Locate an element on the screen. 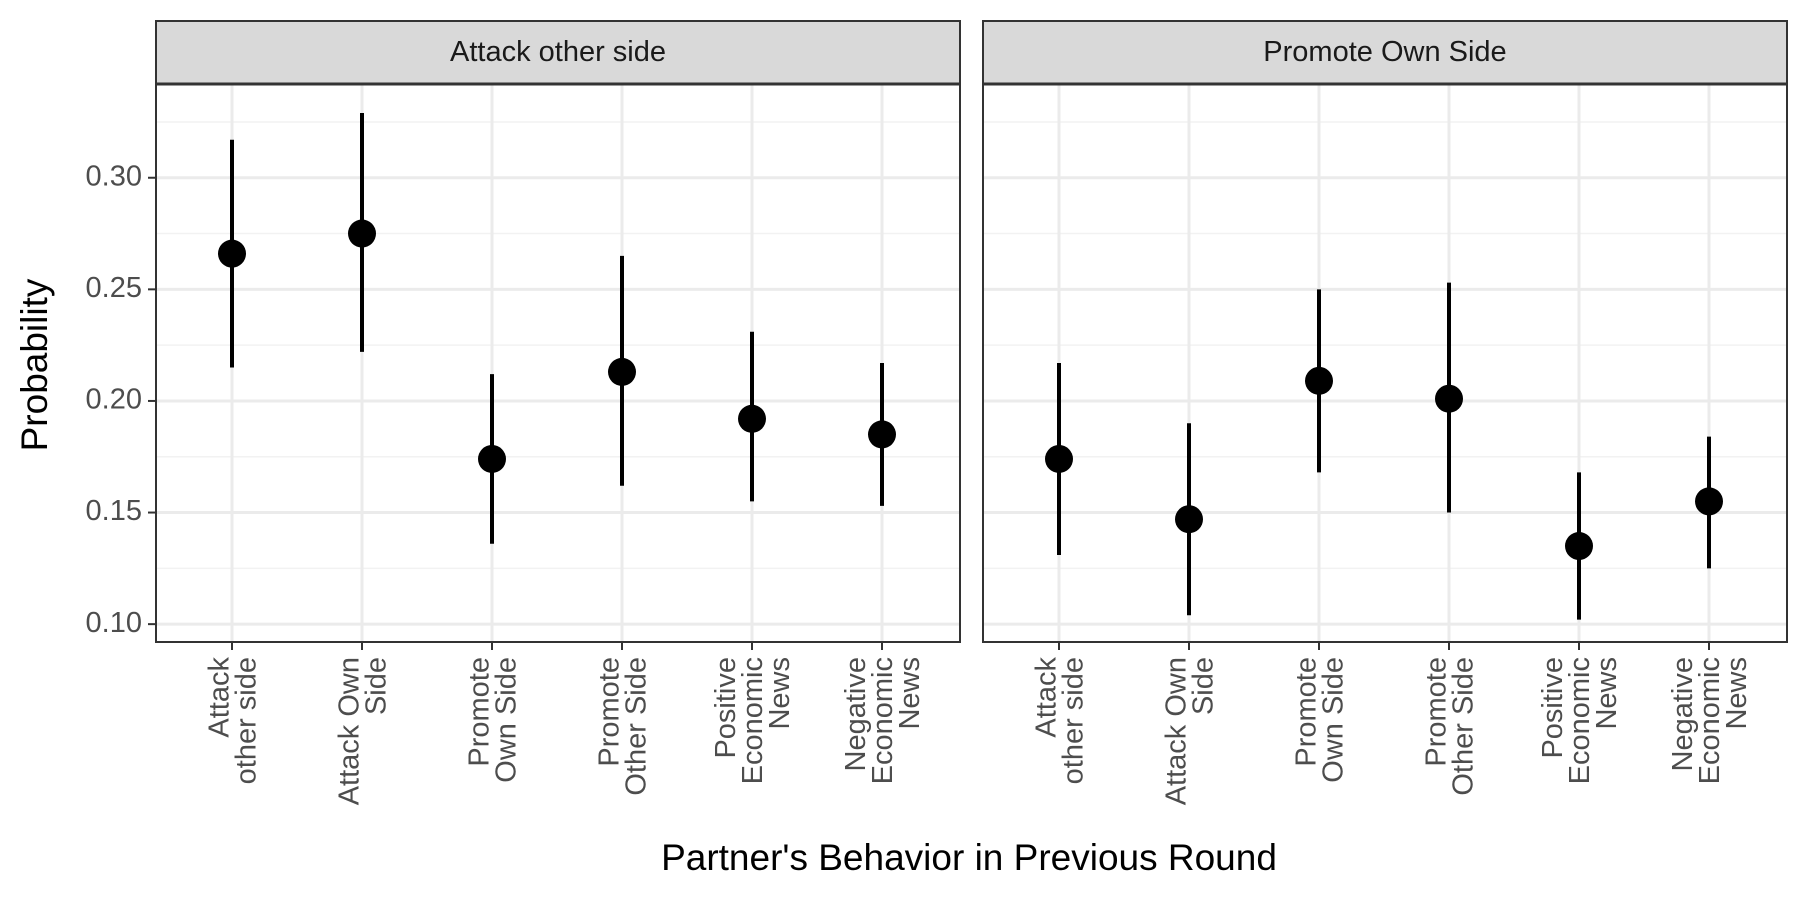 This screenshot has width=1800, height=905. y-axis-title: Probability is located at coordinates (34, 364).